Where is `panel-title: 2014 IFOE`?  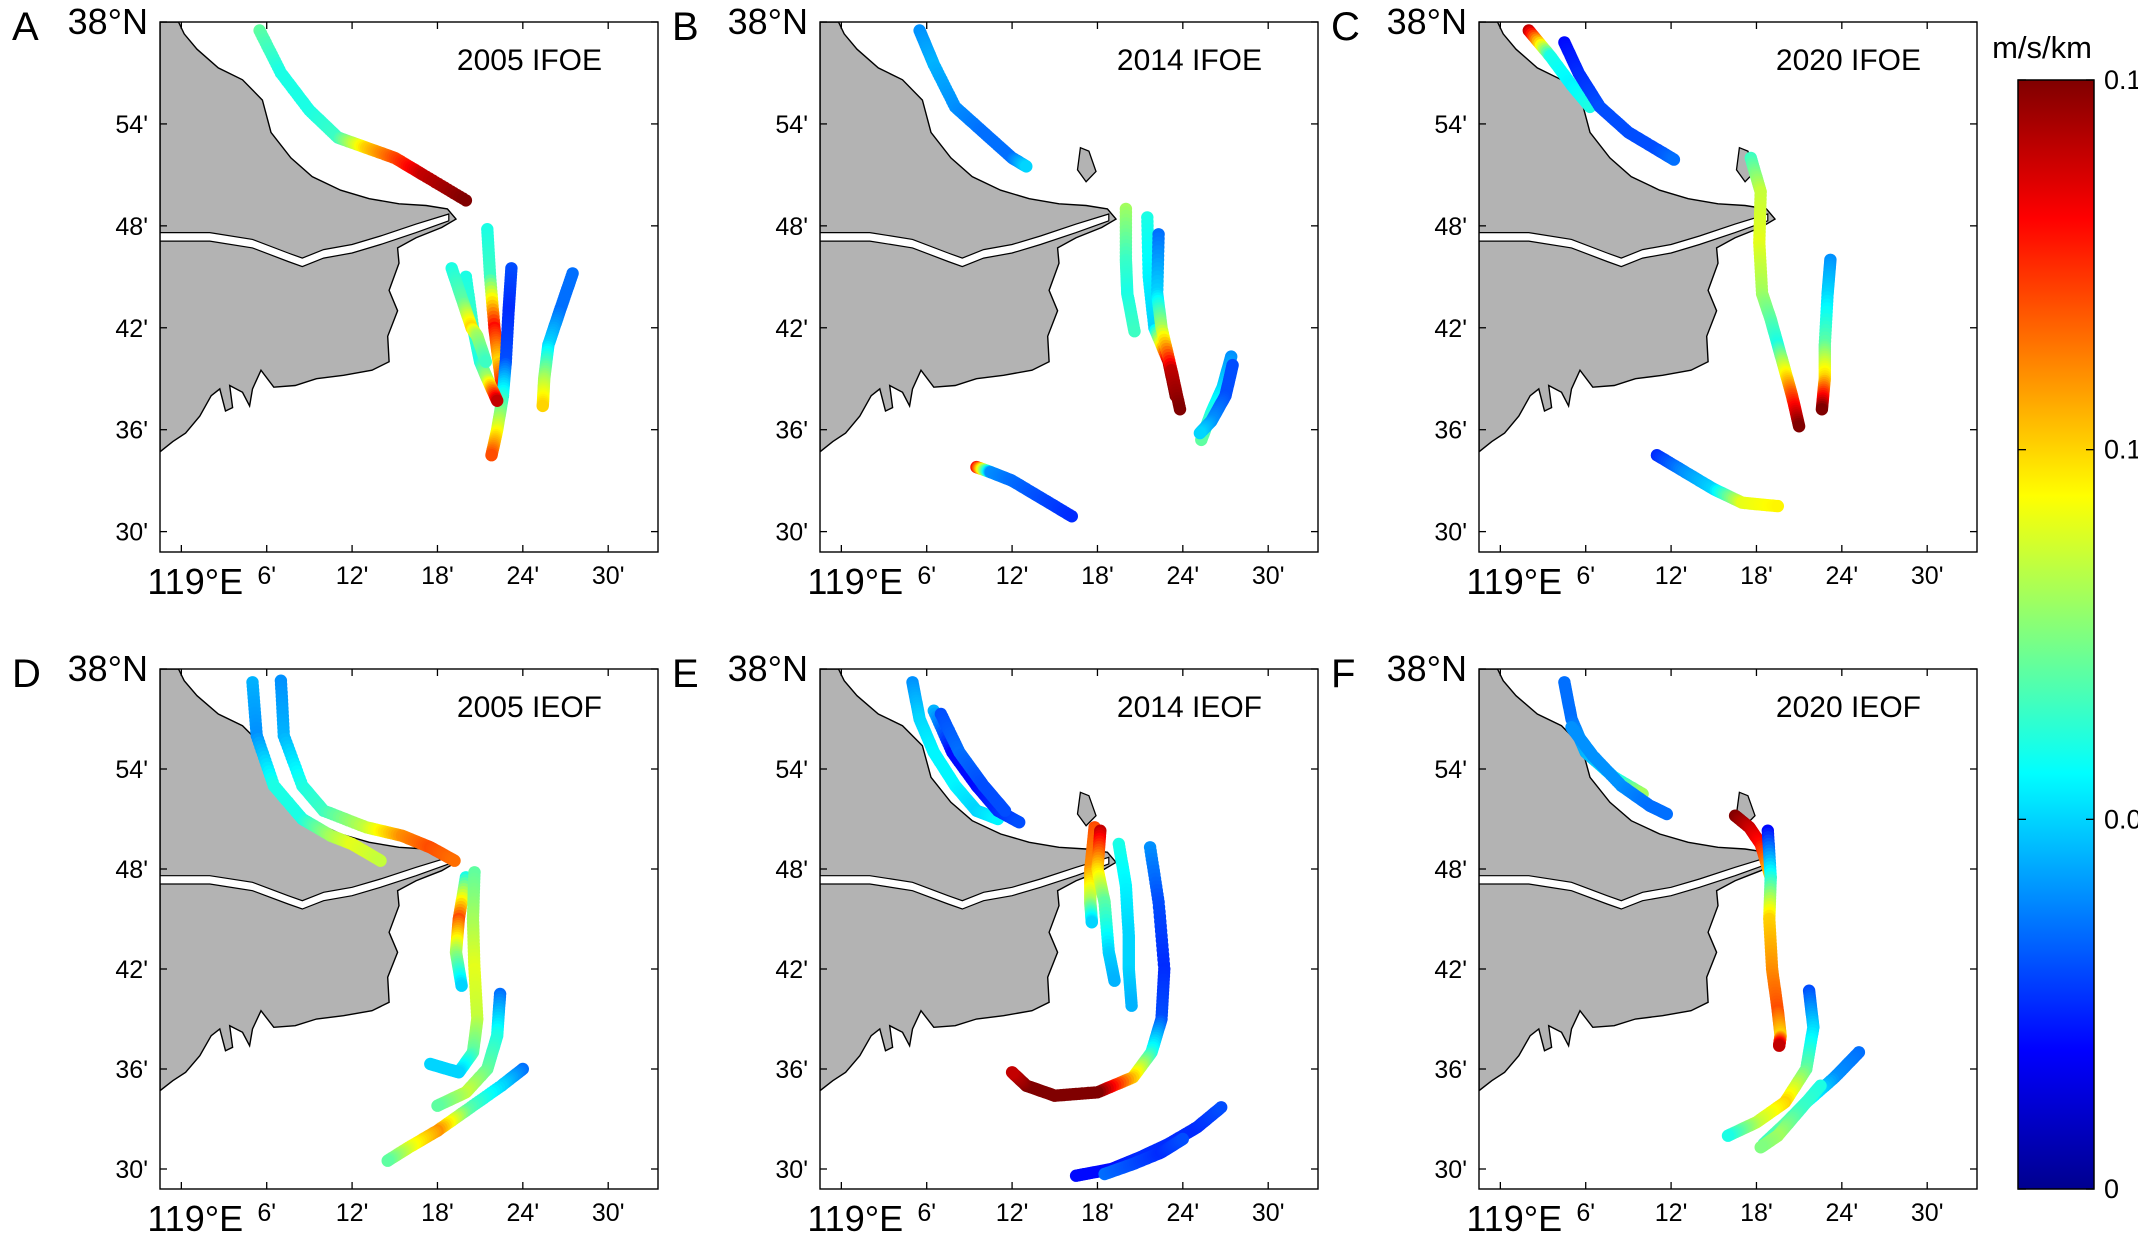
panel-title: 2014 IFOE is located at coordinates (1189, 60).